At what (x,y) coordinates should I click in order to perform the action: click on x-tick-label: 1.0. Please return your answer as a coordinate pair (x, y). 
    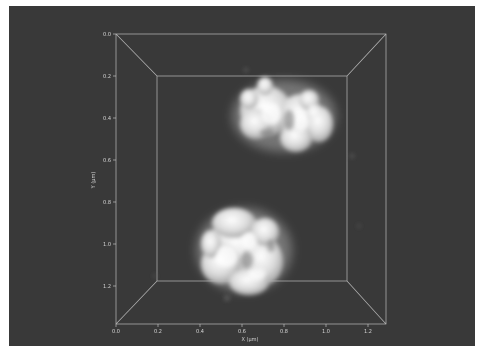
    Looking at the image, I should click on (326, 332).